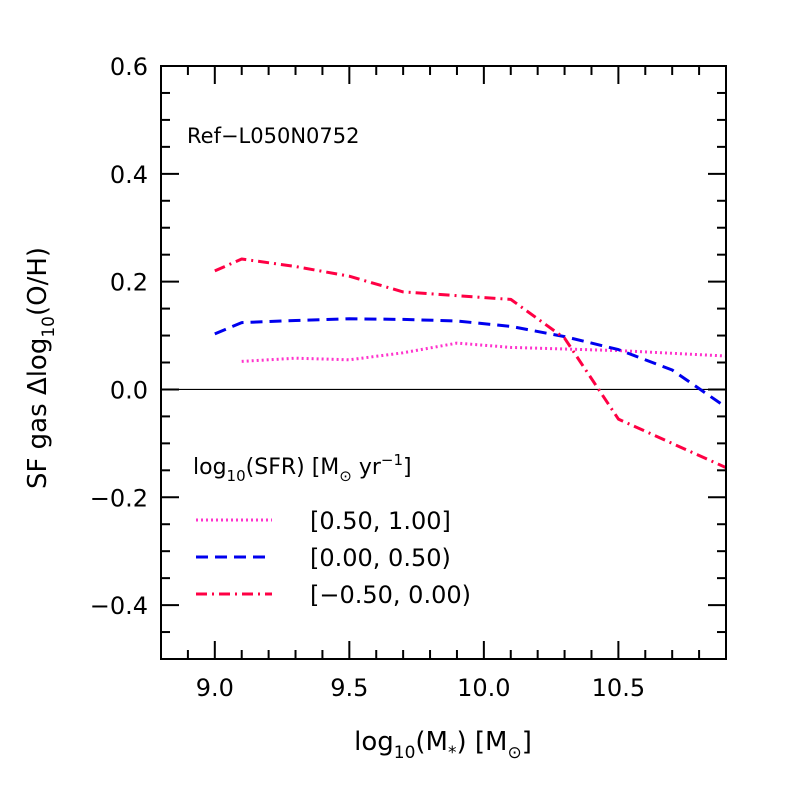 This screenshot has width=786, height=786. What do you see at coordinates (38, 281) in the screenshot?
I see `y-label-rest: (O/H)` at bounding box center [38, 281].